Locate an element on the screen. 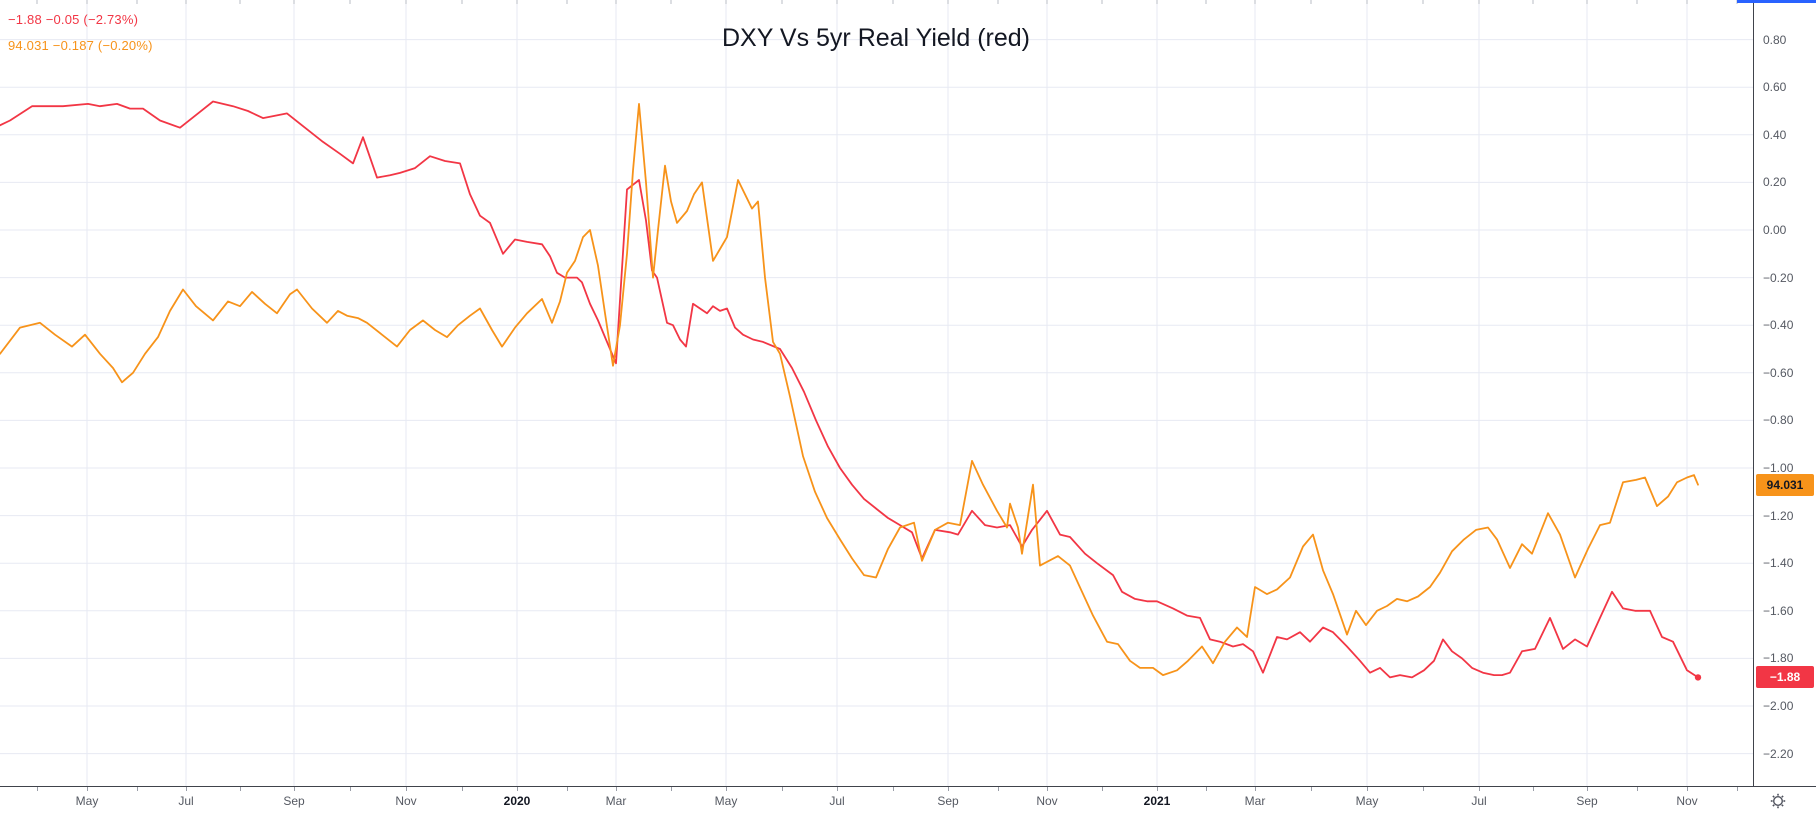 Image resolution: width=1816 pixels, height=820 pixels. y-axis-tick-label: 0.80 is located at coordinates (1775, 39).